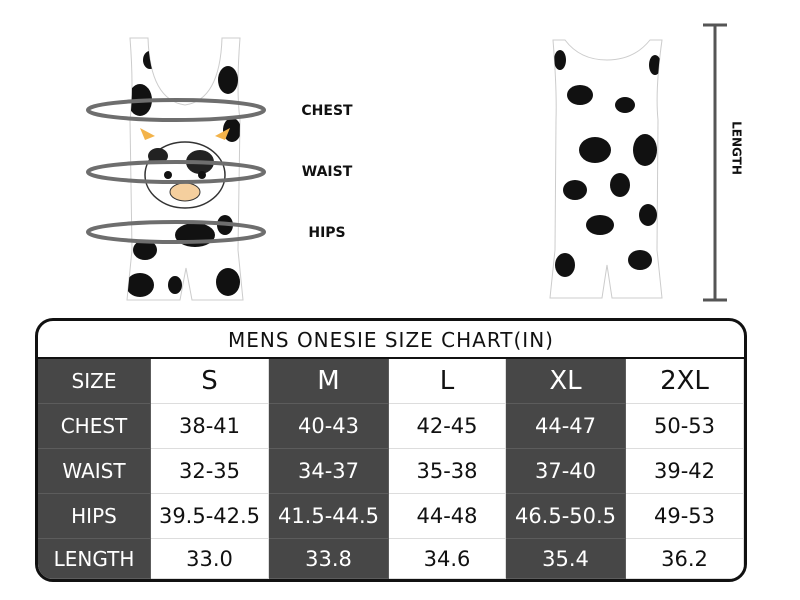  I want to click on back-onesie, so click(606, 169).